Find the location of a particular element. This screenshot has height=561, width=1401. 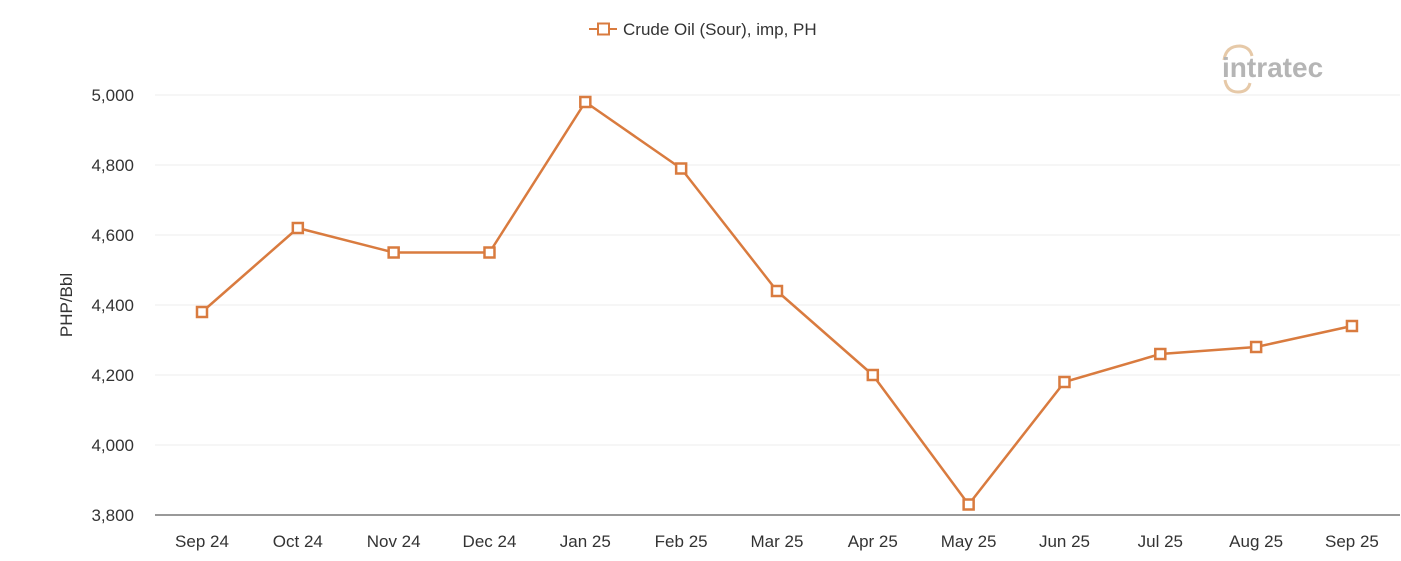

x-tick-label: Dec 24 is located at coordinates (490, 541).